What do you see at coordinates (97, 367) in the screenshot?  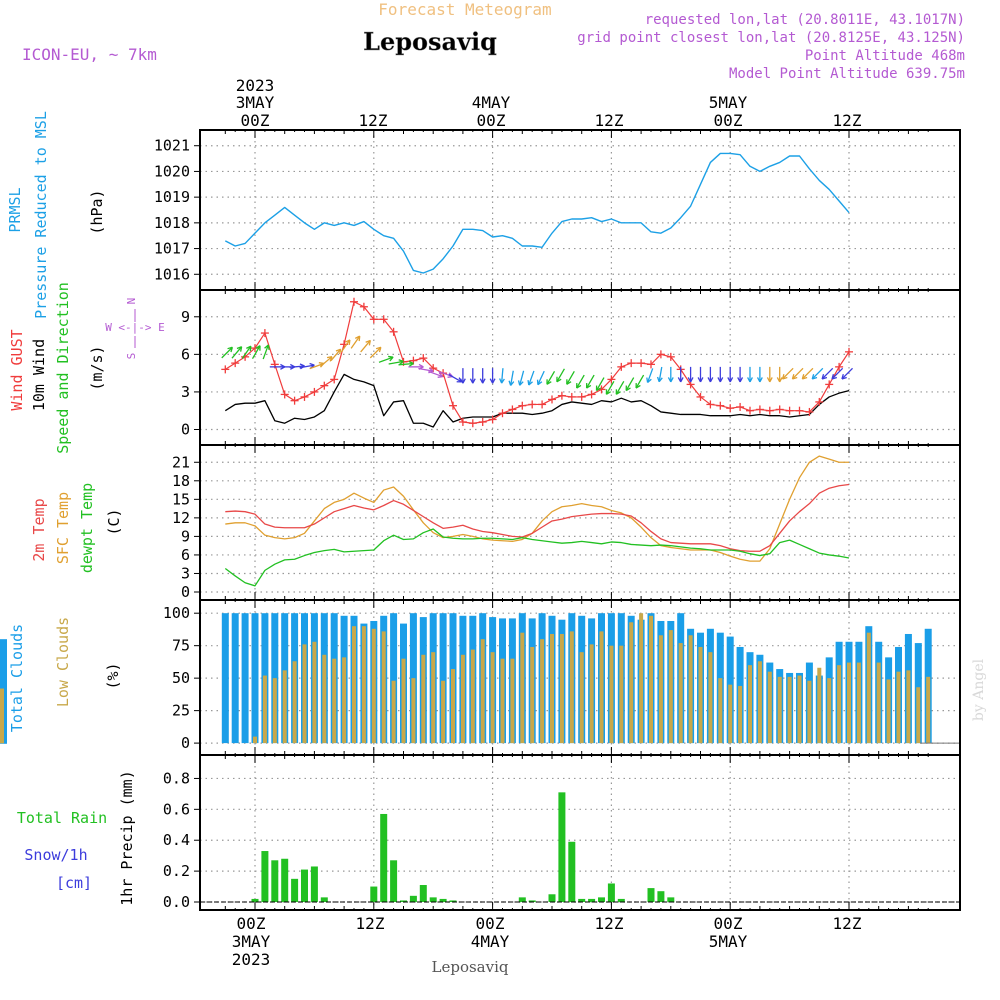 I see `wind-unit: (m/s)` at bounding box center [97, 367].